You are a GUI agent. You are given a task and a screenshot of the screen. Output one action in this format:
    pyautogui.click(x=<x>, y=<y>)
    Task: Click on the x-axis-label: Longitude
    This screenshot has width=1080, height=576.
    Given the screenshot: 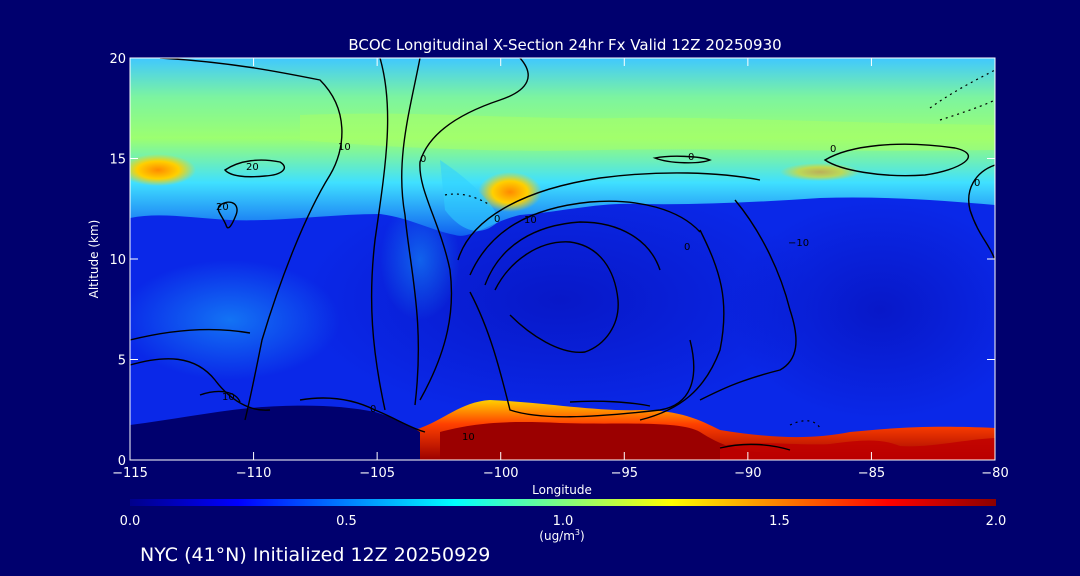 What is the action you would take?
    pyautogui.click(x=562, y=490)
    